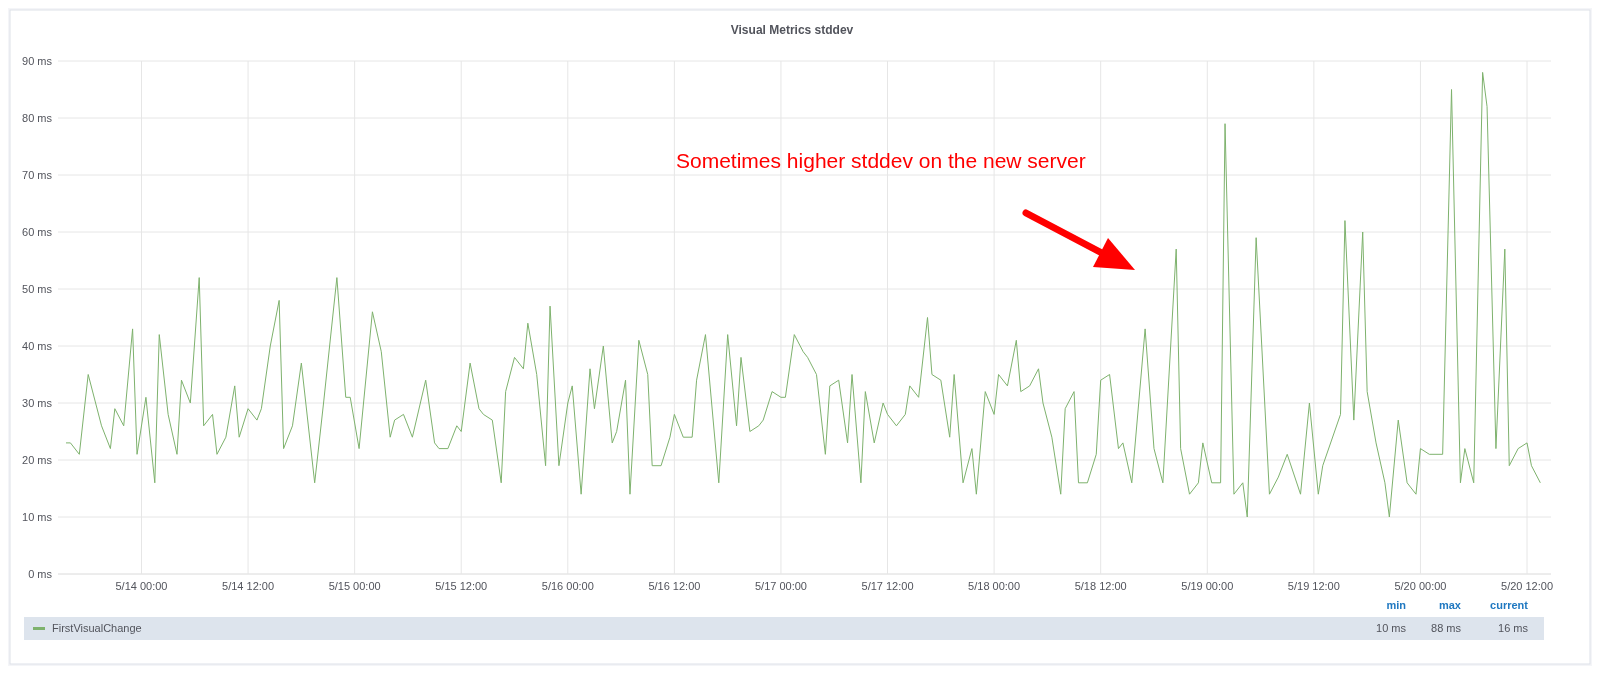  I want to click on text: 16 ms, so click(1513, 628).